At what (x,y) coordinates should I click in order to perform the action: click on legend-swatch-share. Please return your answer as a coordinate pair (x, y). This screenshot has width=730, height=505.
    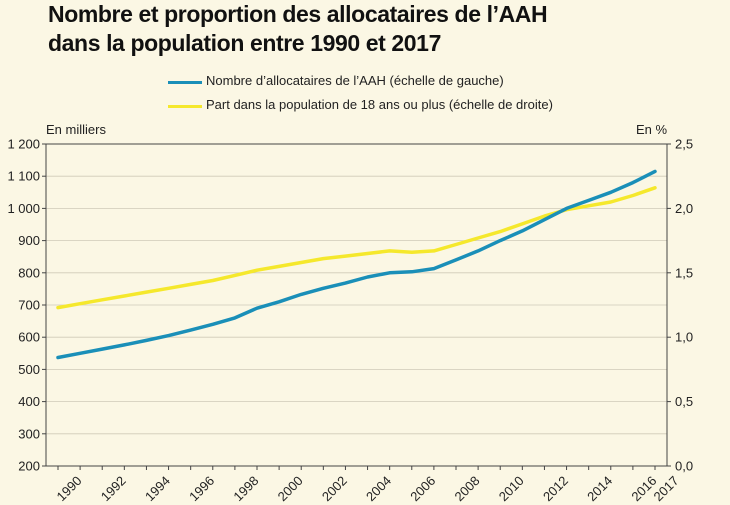
    Looking at the image, I should click on (185, 106).